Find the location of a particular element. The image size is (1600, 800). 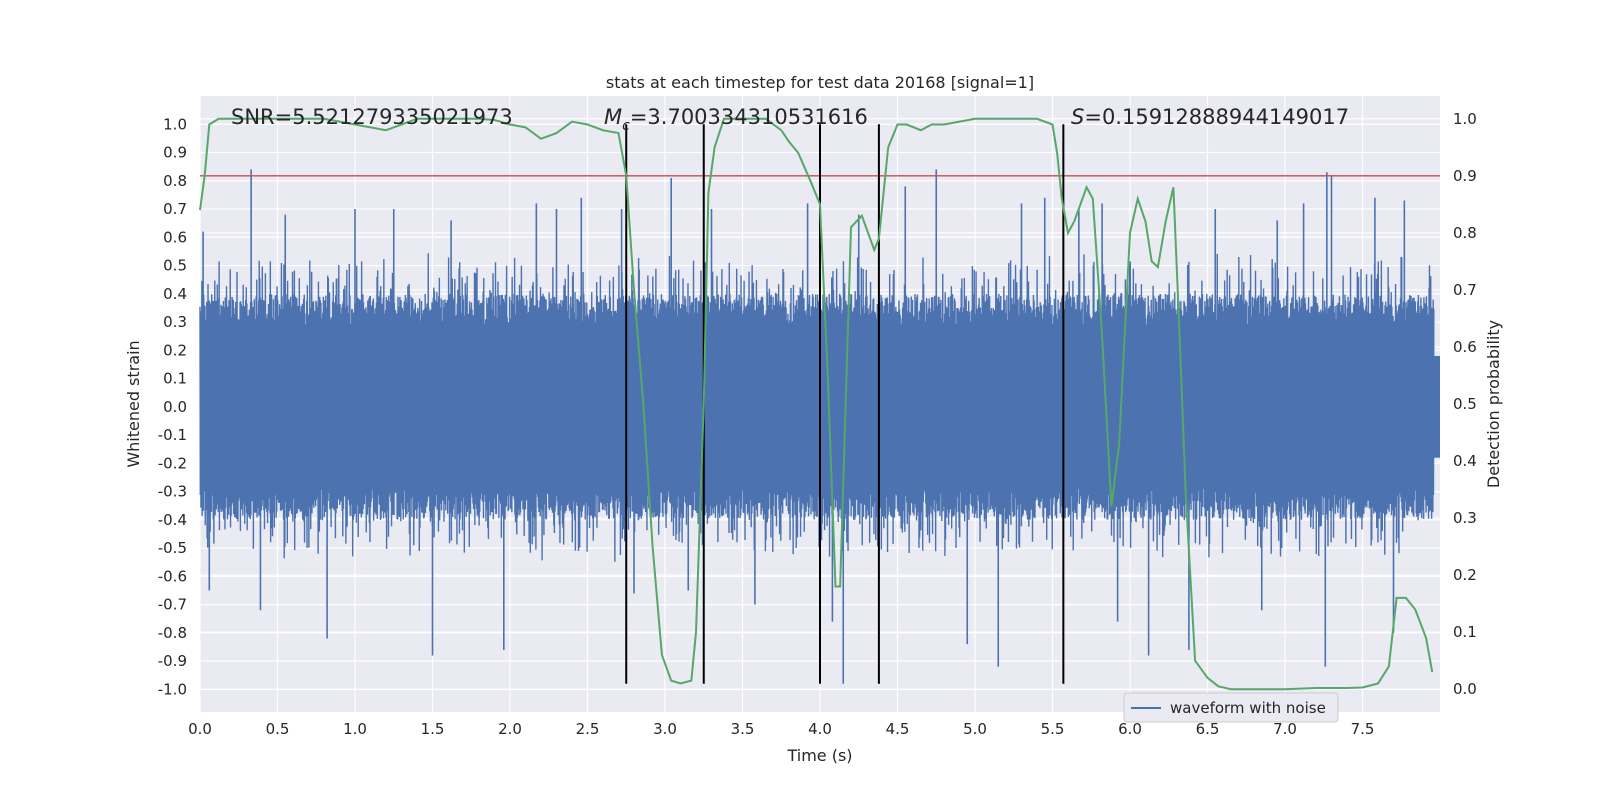

x-tick-label: 4.5 is located at coordinates (898, 729).